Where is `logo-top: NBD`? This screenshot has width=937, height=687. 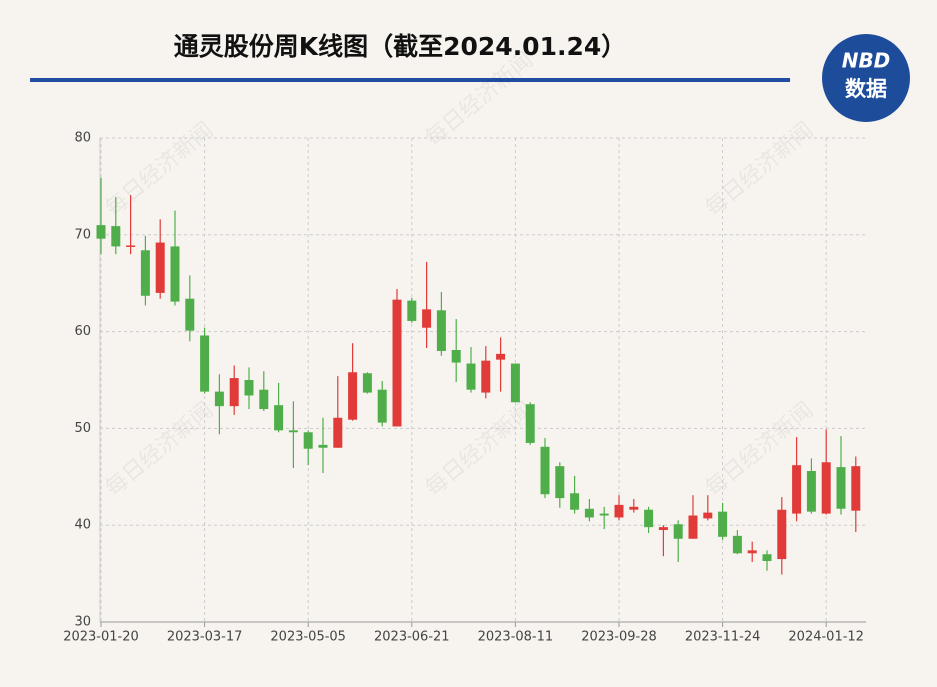 logo-top: NBD is located at coordinates (866, 61).